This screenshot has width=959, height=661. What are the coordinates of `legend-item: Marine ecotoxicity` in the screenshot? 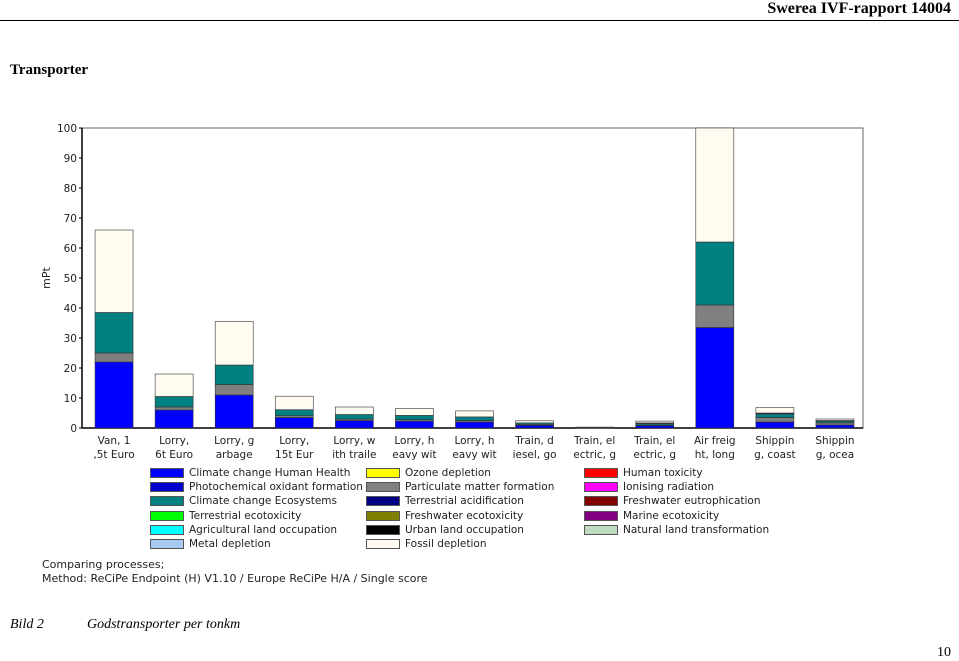 It's located at (651, 516).